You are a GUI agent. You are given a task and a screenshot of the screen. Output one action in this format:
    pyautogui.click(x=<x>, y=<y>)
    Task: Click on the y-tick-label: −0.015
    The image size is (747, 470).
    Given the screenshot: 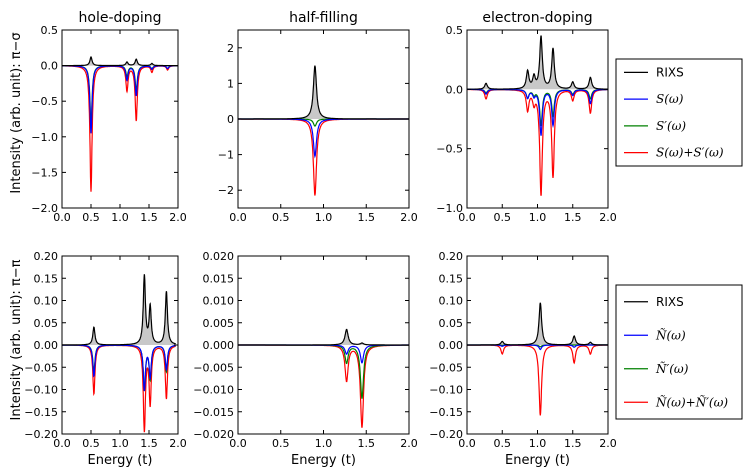 What is the action you would take?
    pyautogui.click(x=213, y=412)
    